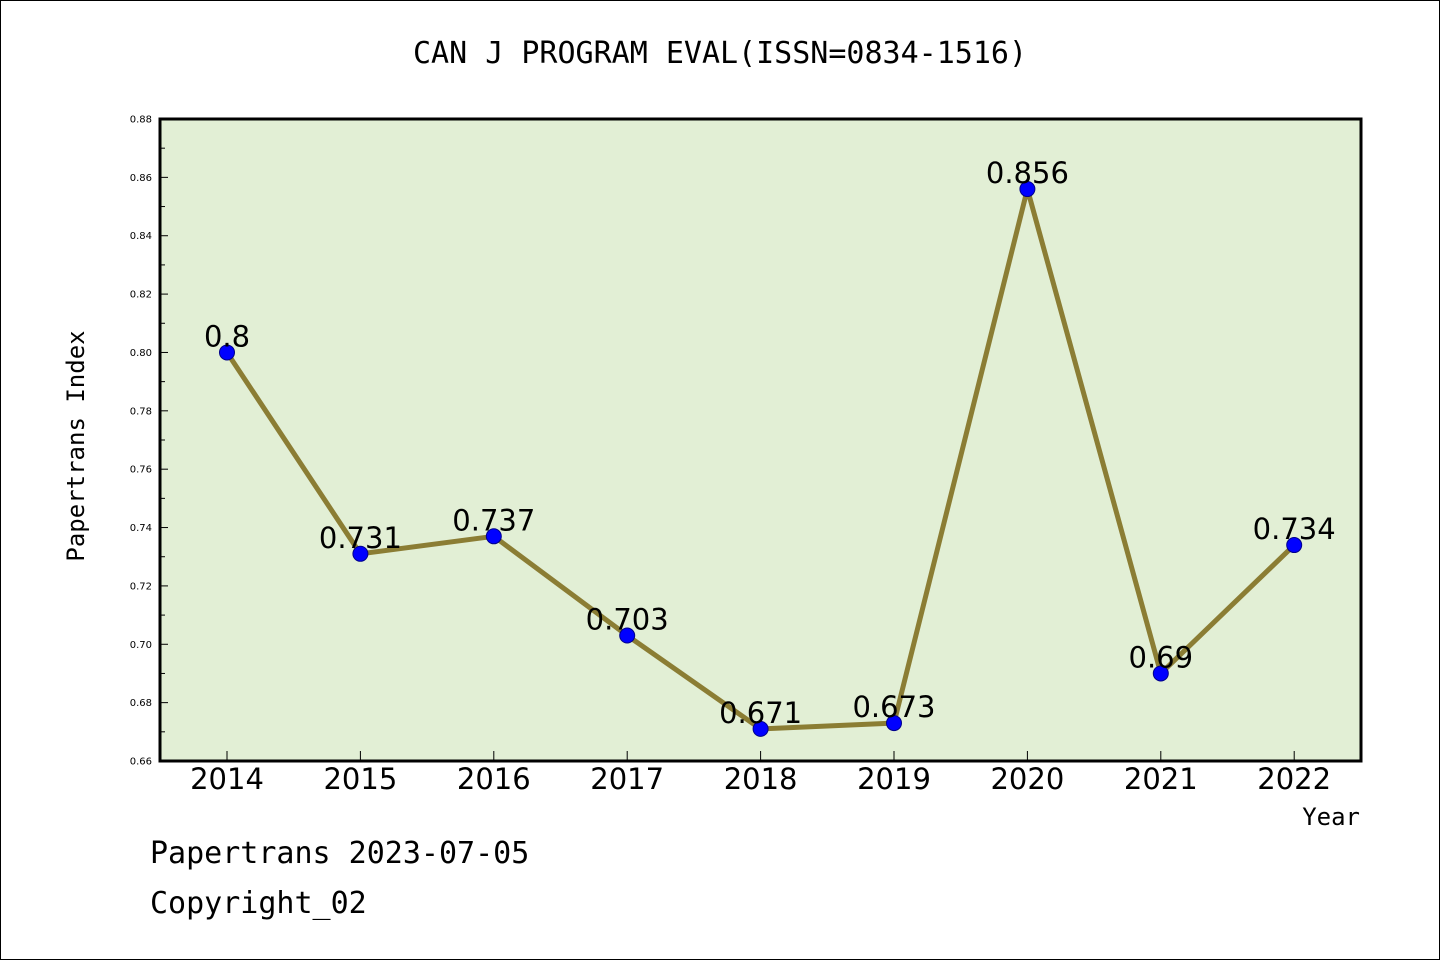  What do you see at coordinates (720, 53) in the screenshot?
I see `chart-title: CAN J PROGRAM EVAL(ISSN=0834-1516)` at bounding box center [720, 53].